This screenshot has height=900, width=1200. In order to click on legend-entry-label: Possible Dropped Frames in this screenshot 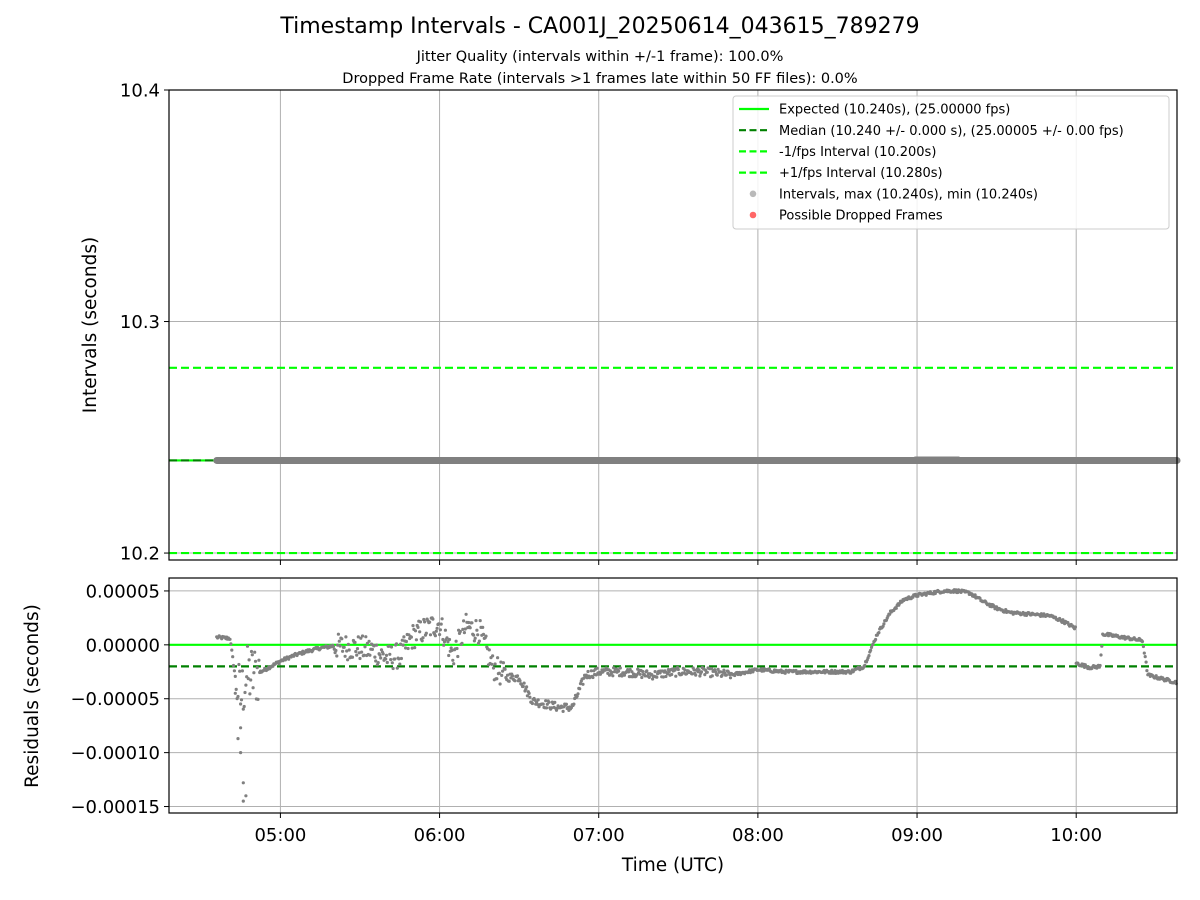, I will do `click(861, 216)`.